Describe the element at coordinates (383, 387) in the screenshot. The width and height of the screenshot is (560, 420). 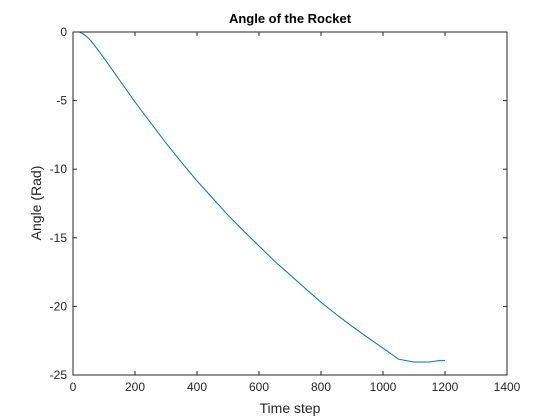
I see `x-tick-label: 1000` at that location.